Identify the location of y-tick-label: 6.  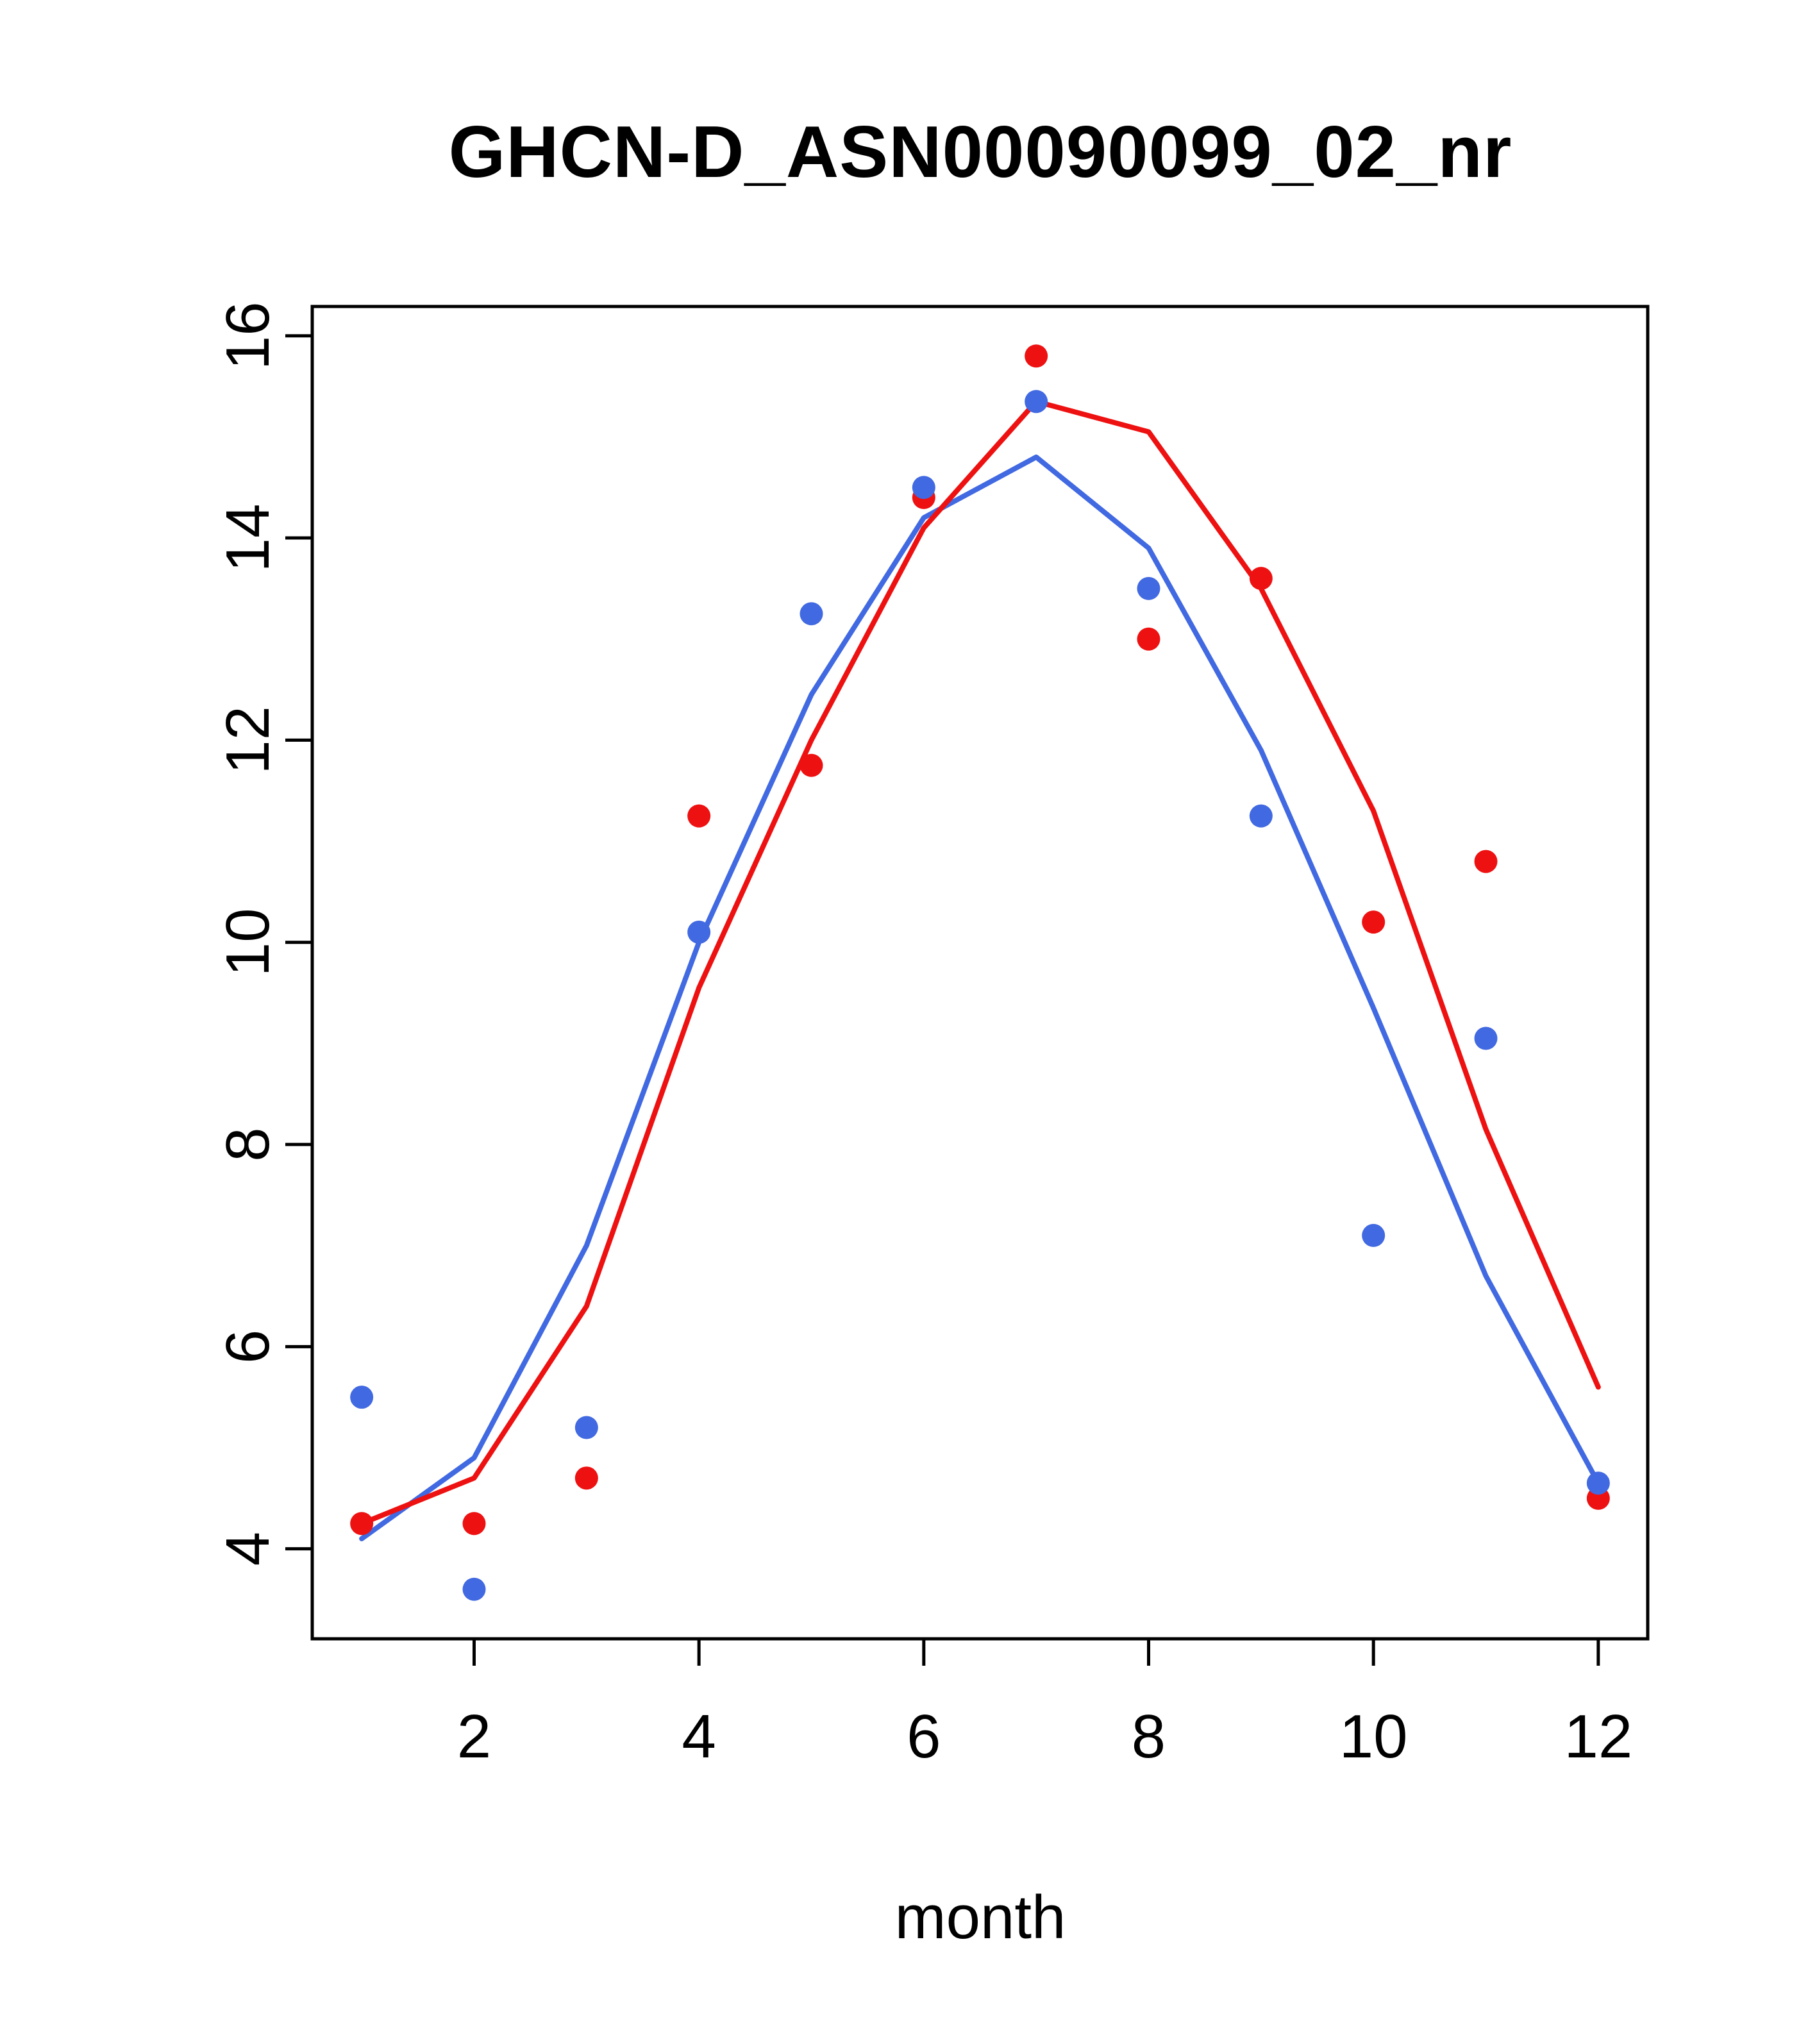
(248, 1347).